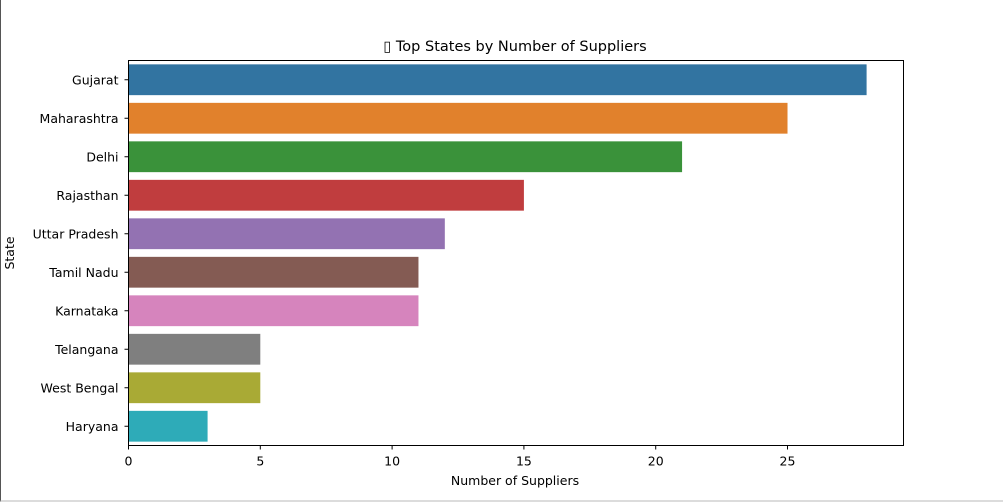  I want to click on x-tick-label: 10, so click(392, 461).